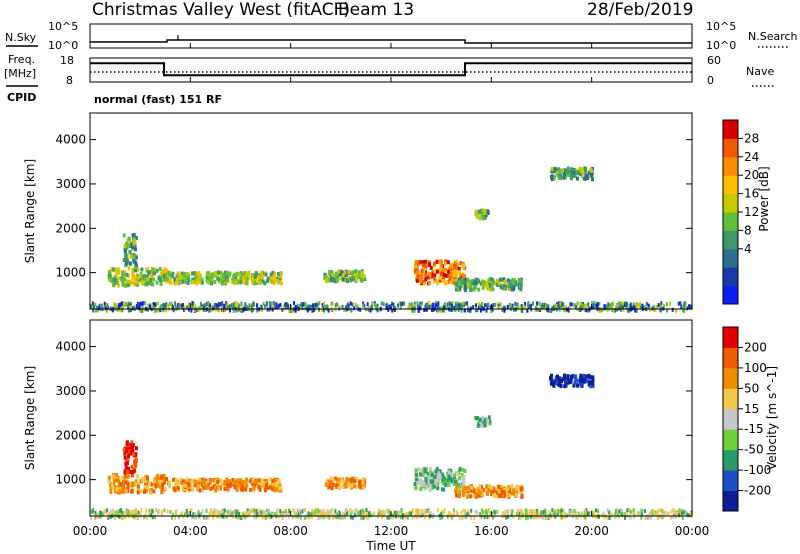 Image resolution: width=800 pixels, height=554 pixels. Describe the element at coordinates (70, 273) in the screenshot. I see `y-tick-label: 1000` at that location.